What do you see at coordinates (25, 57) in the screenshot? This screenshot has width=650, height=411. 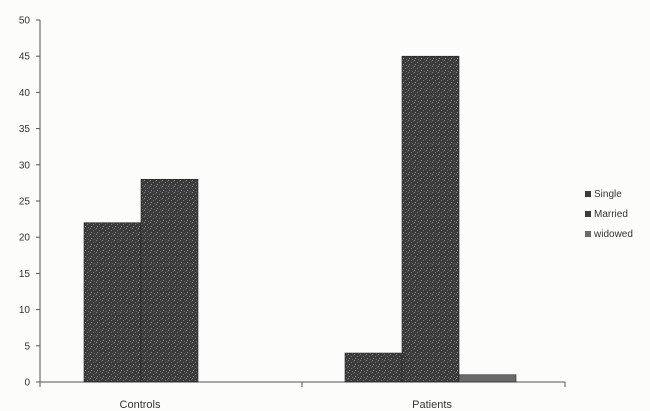 I see `y-tick-label: 45` at bounding box center [25, 57].